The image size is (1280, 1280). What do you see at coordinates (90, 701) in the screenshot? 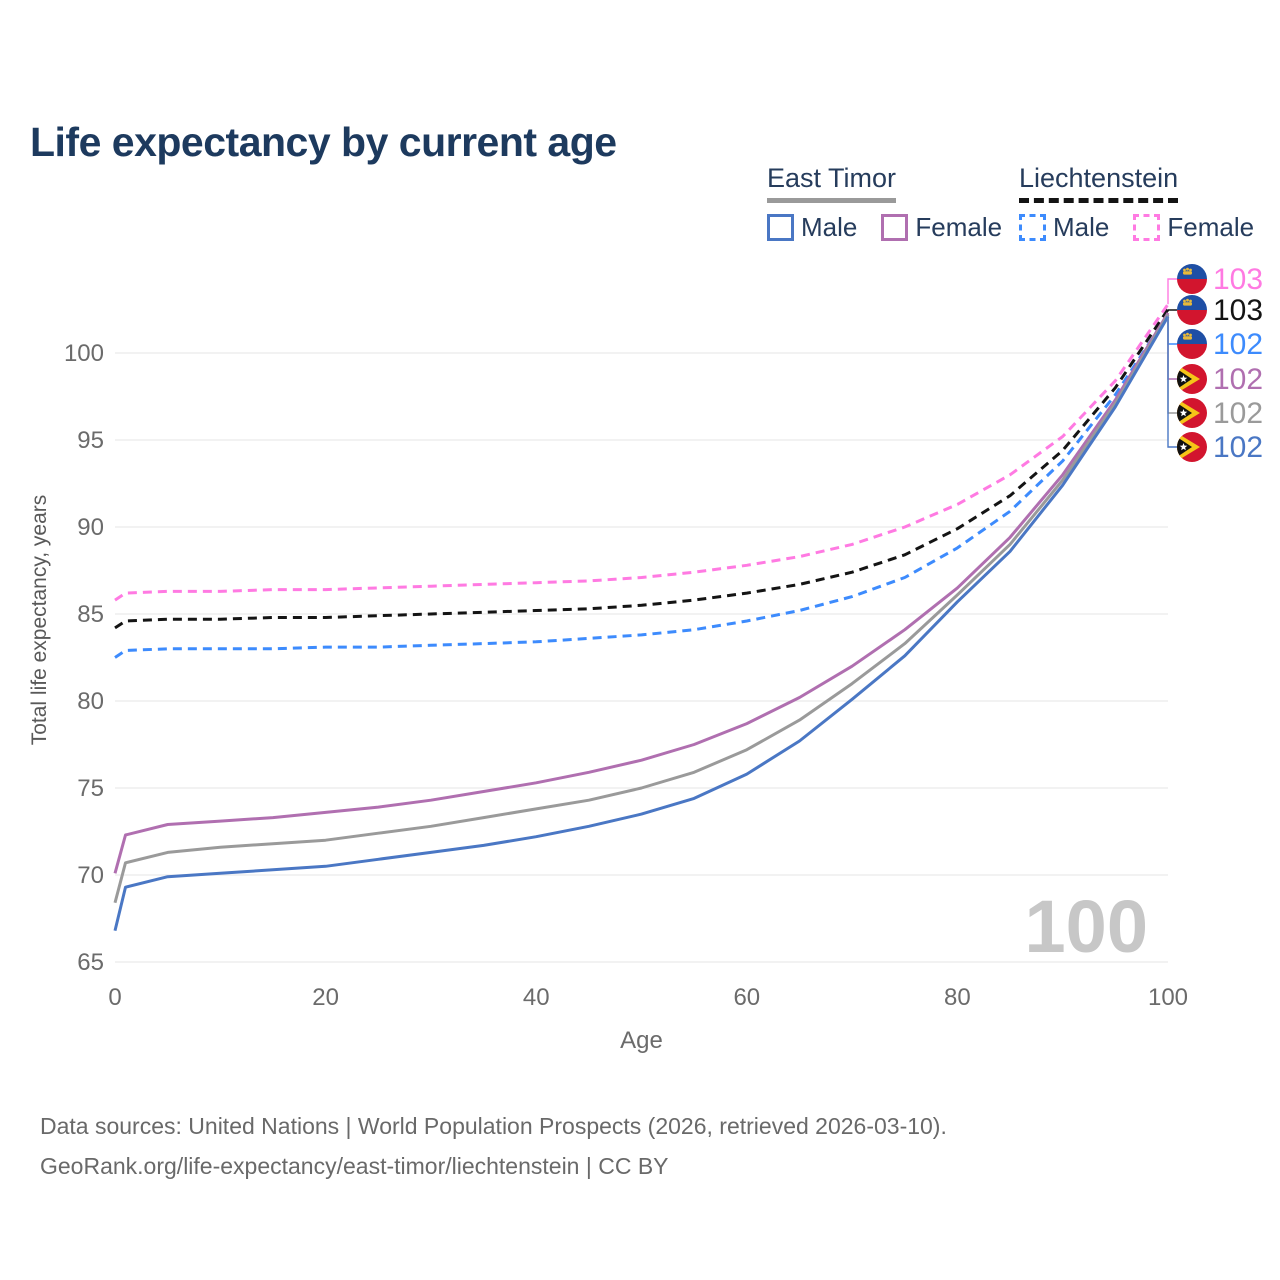
I see `y-tick-label: 80` at bounding box center [90, 701].